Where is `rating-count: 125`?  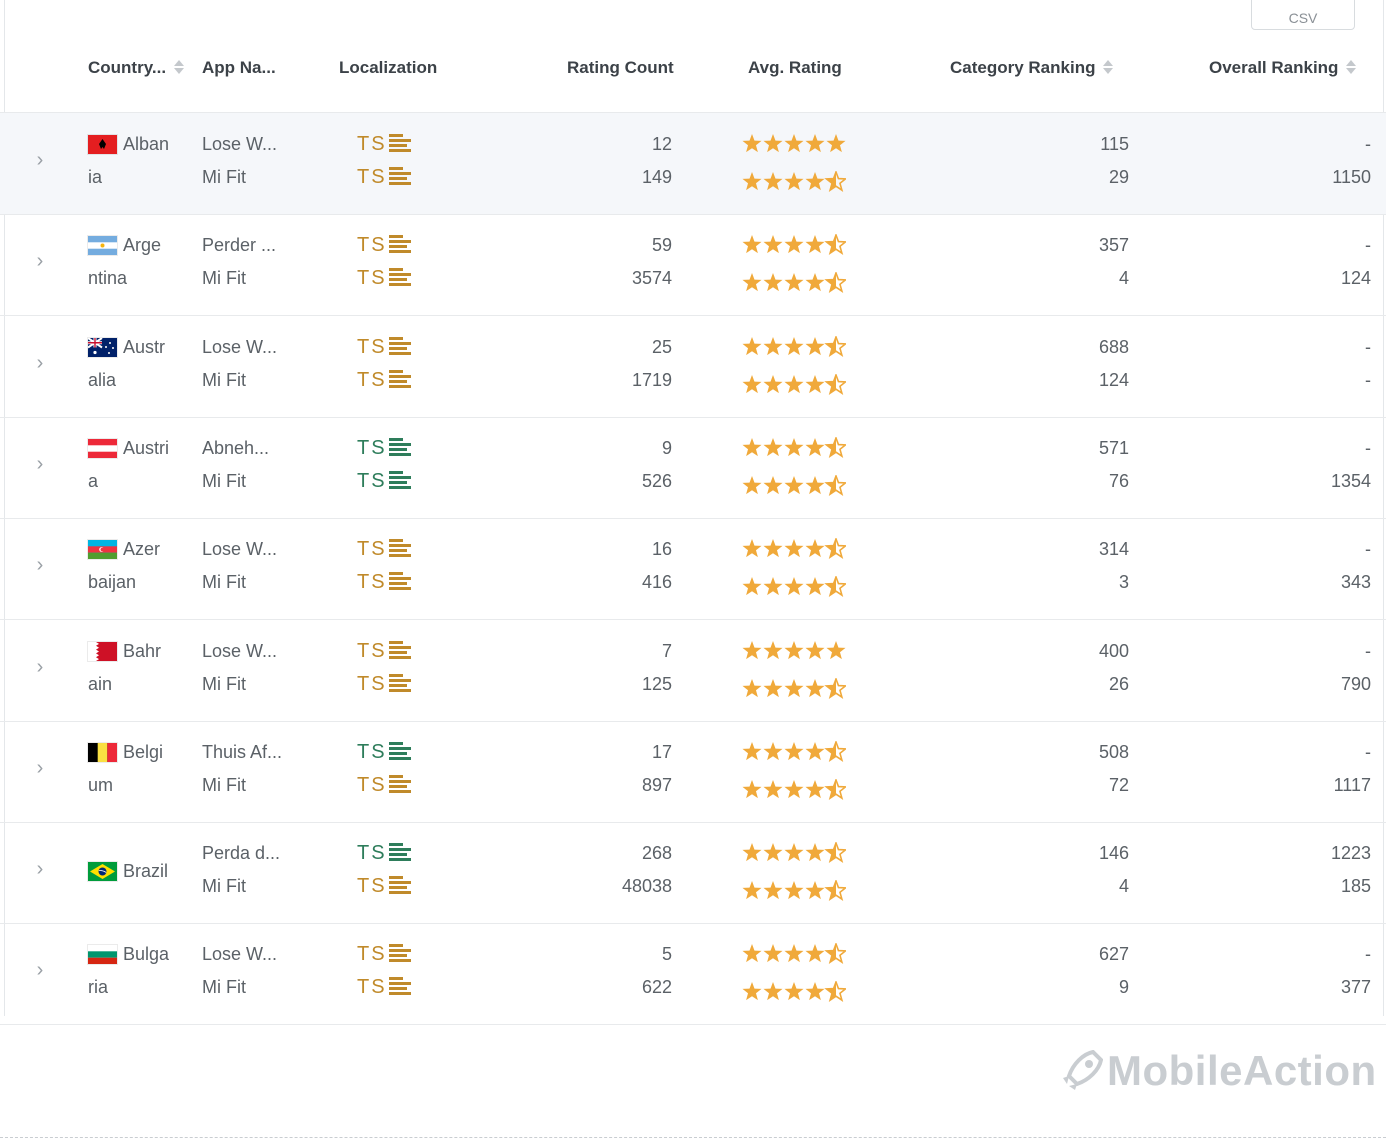 rating-count: 125 is located at coordinates (656, 683).